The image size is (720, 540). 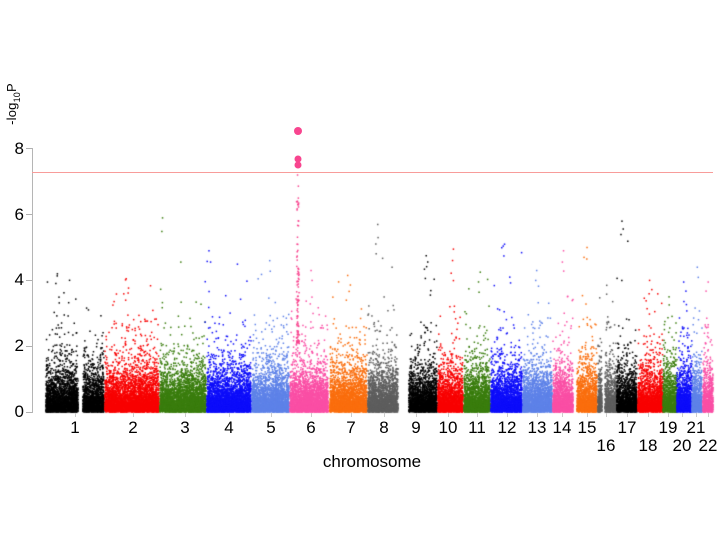 I want to click on chr-label-4: 4, so click(x=229, y=427).